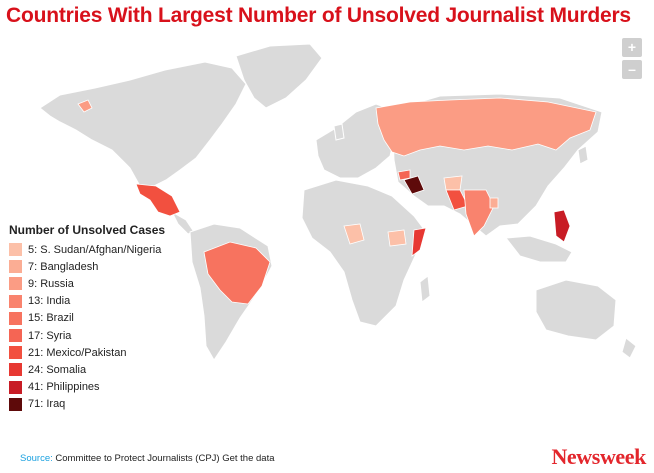 The height and width of the screenshot is (473, 654). Describe the element at coordinates (49, 301) in the screenshot. I see `legend-label: 13: India` at that location.